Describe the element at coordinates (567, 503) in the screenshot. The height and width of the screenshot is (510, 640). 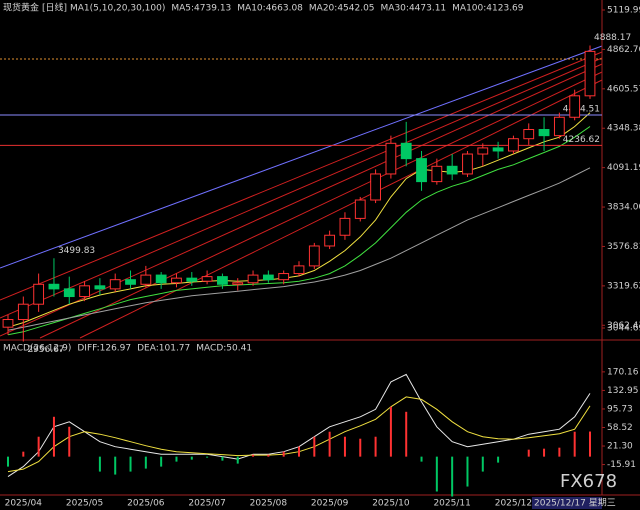
I see `current-date-bg` at that location.